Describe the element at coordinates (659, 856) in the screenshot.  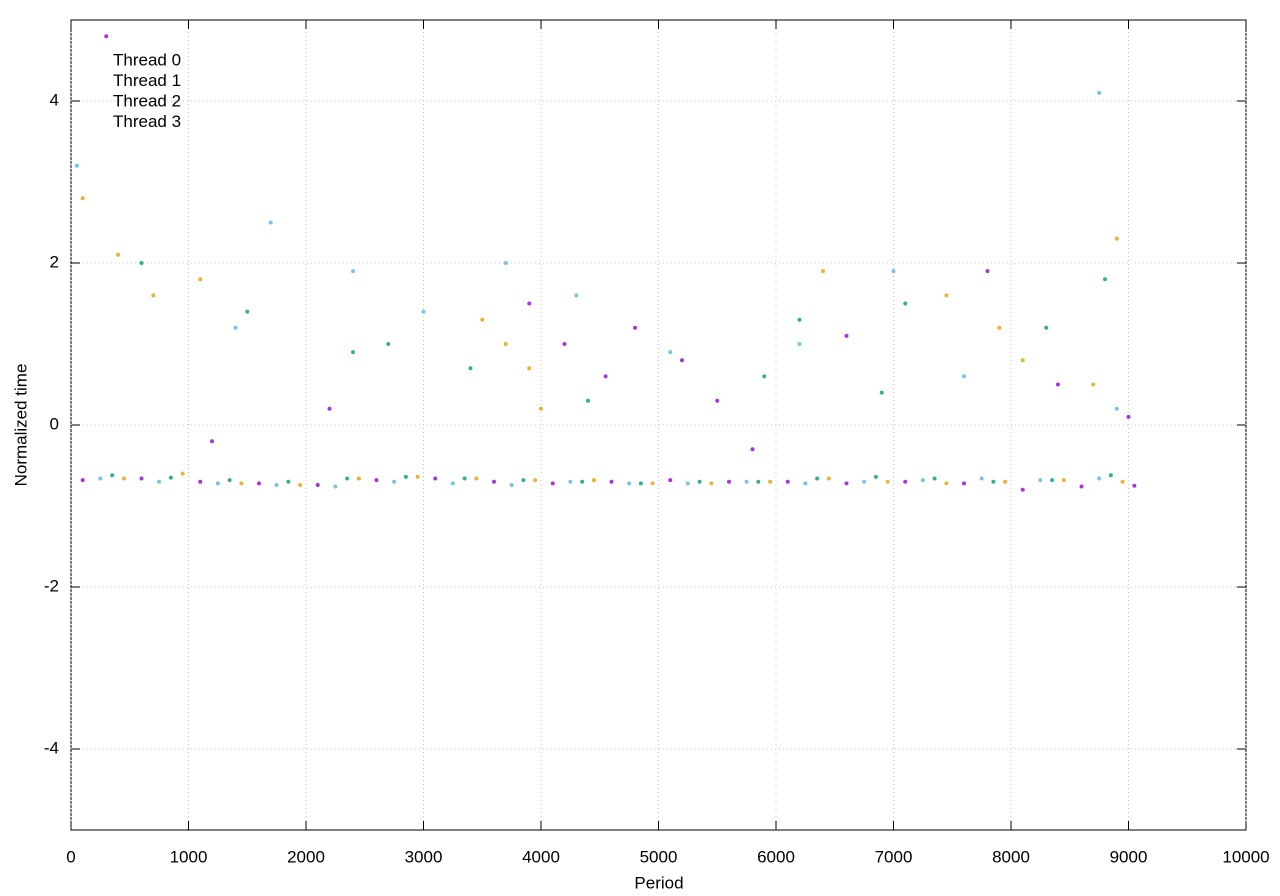
I see `x-tick-label: 5000` at that location.